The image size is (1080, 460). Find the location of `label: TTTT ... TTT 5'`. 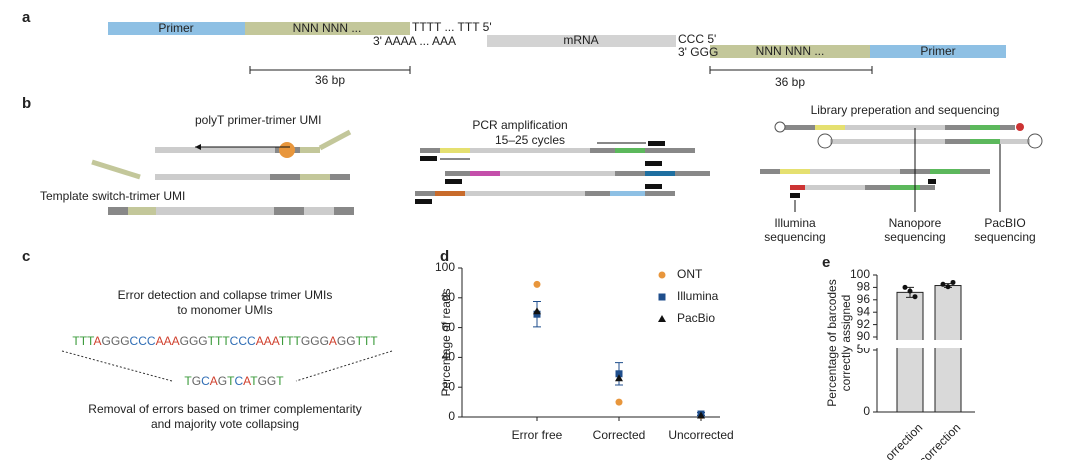

label: TTTT ... TTT 5' is located at coordinates (452, 27).